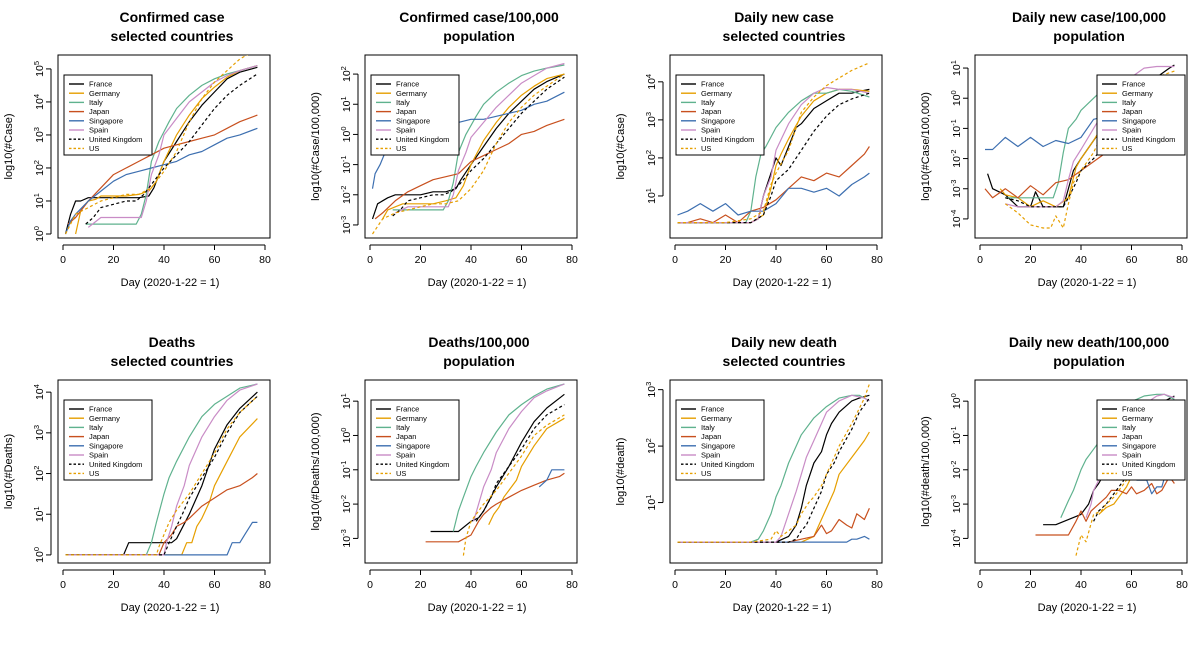  I want to click on series-line-france, so click(468, 146).